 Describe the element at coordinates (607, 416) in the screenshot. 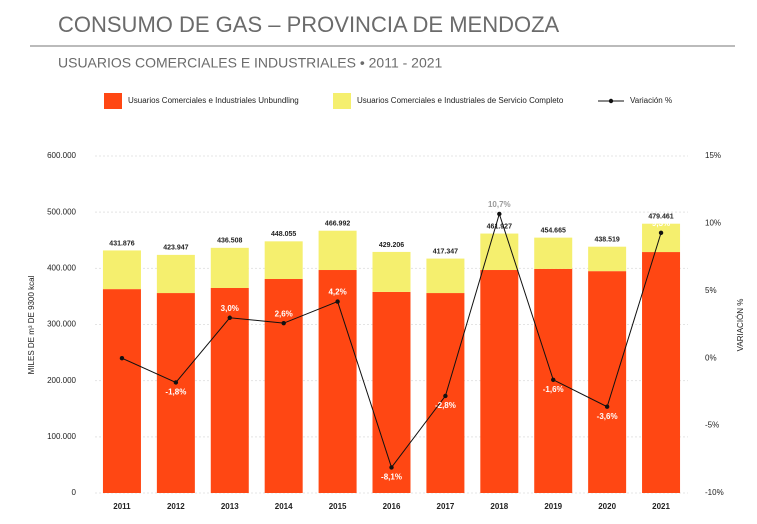

I see `data-label: -3,6%` at that location.